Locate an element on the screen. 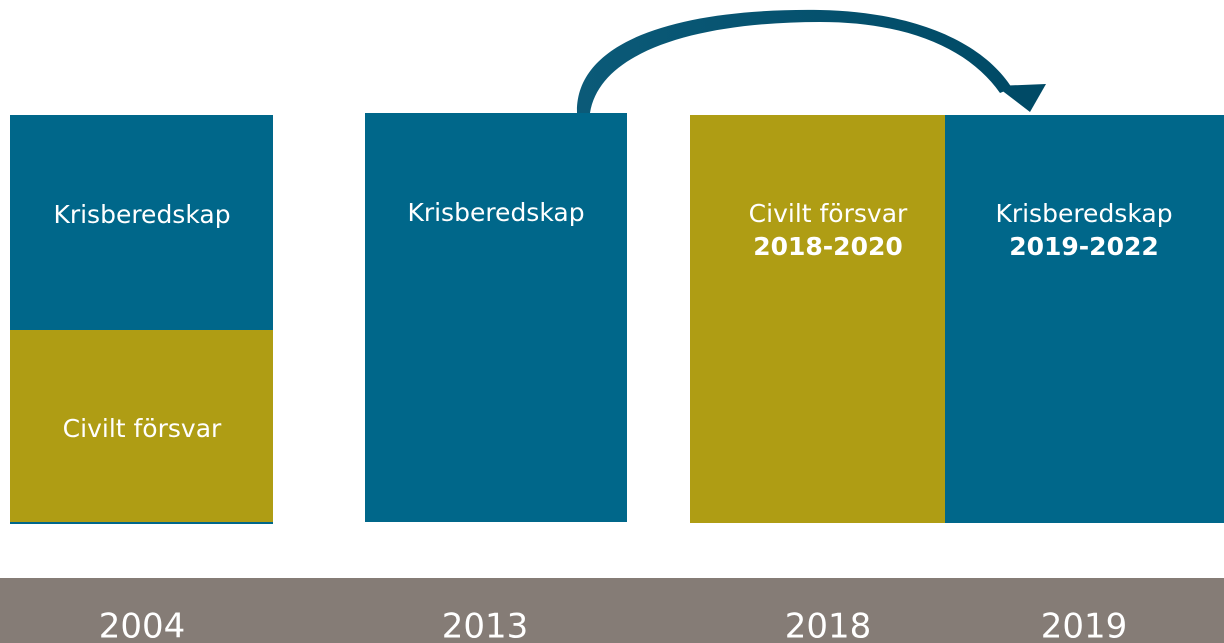  timeline-bar is located at coordinates (612, 610).